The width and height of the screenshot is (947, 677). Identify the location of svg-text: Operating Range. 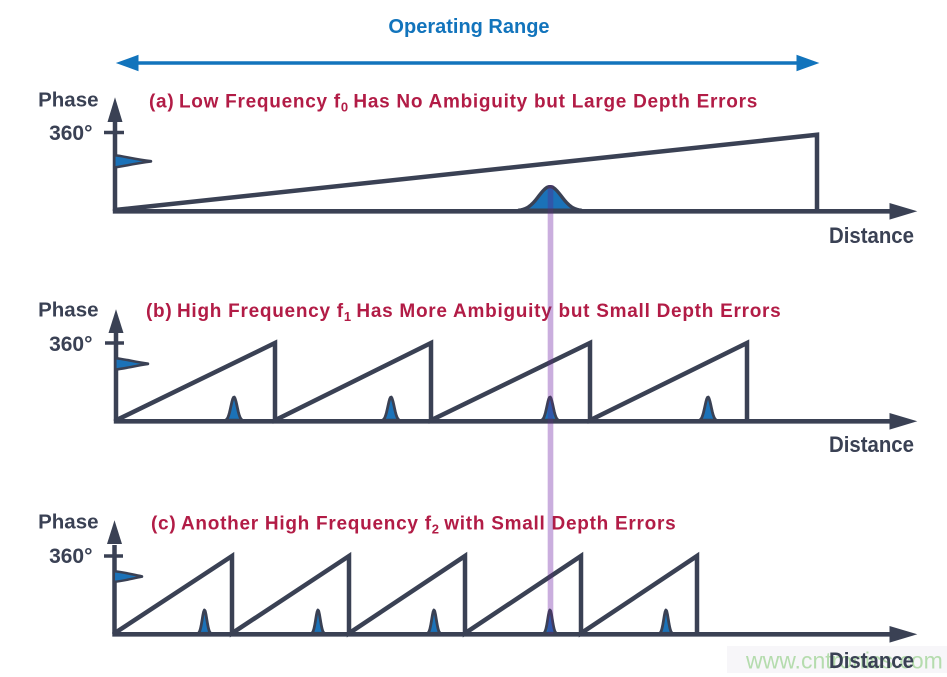
(468, 27).